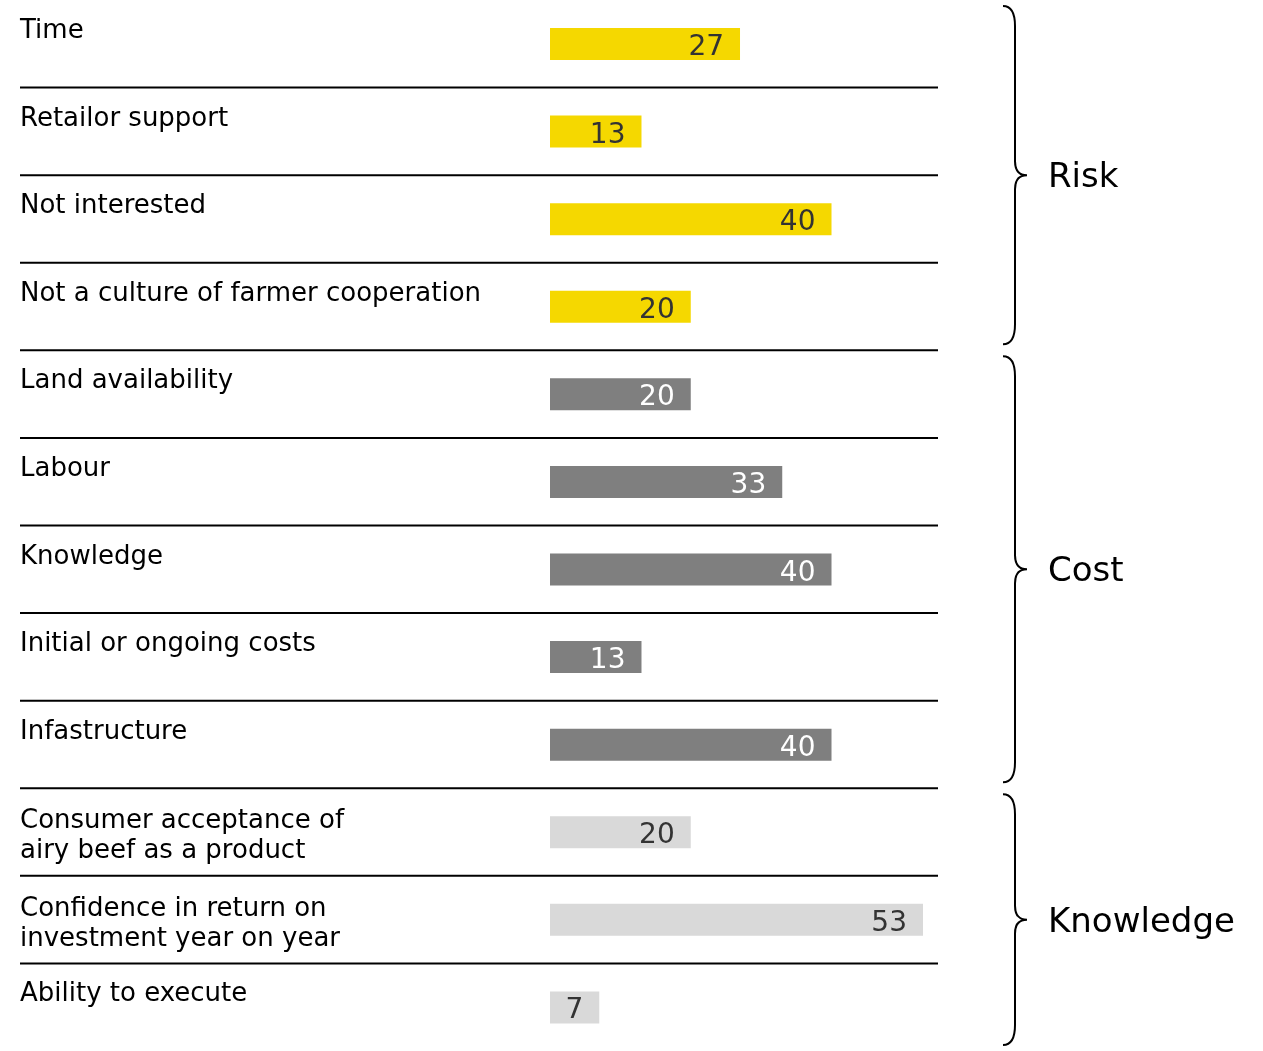 The image size is (1263, 1051). I want to click on y-tick-label: Confidence in return on investment year on year, so click(180, 921).